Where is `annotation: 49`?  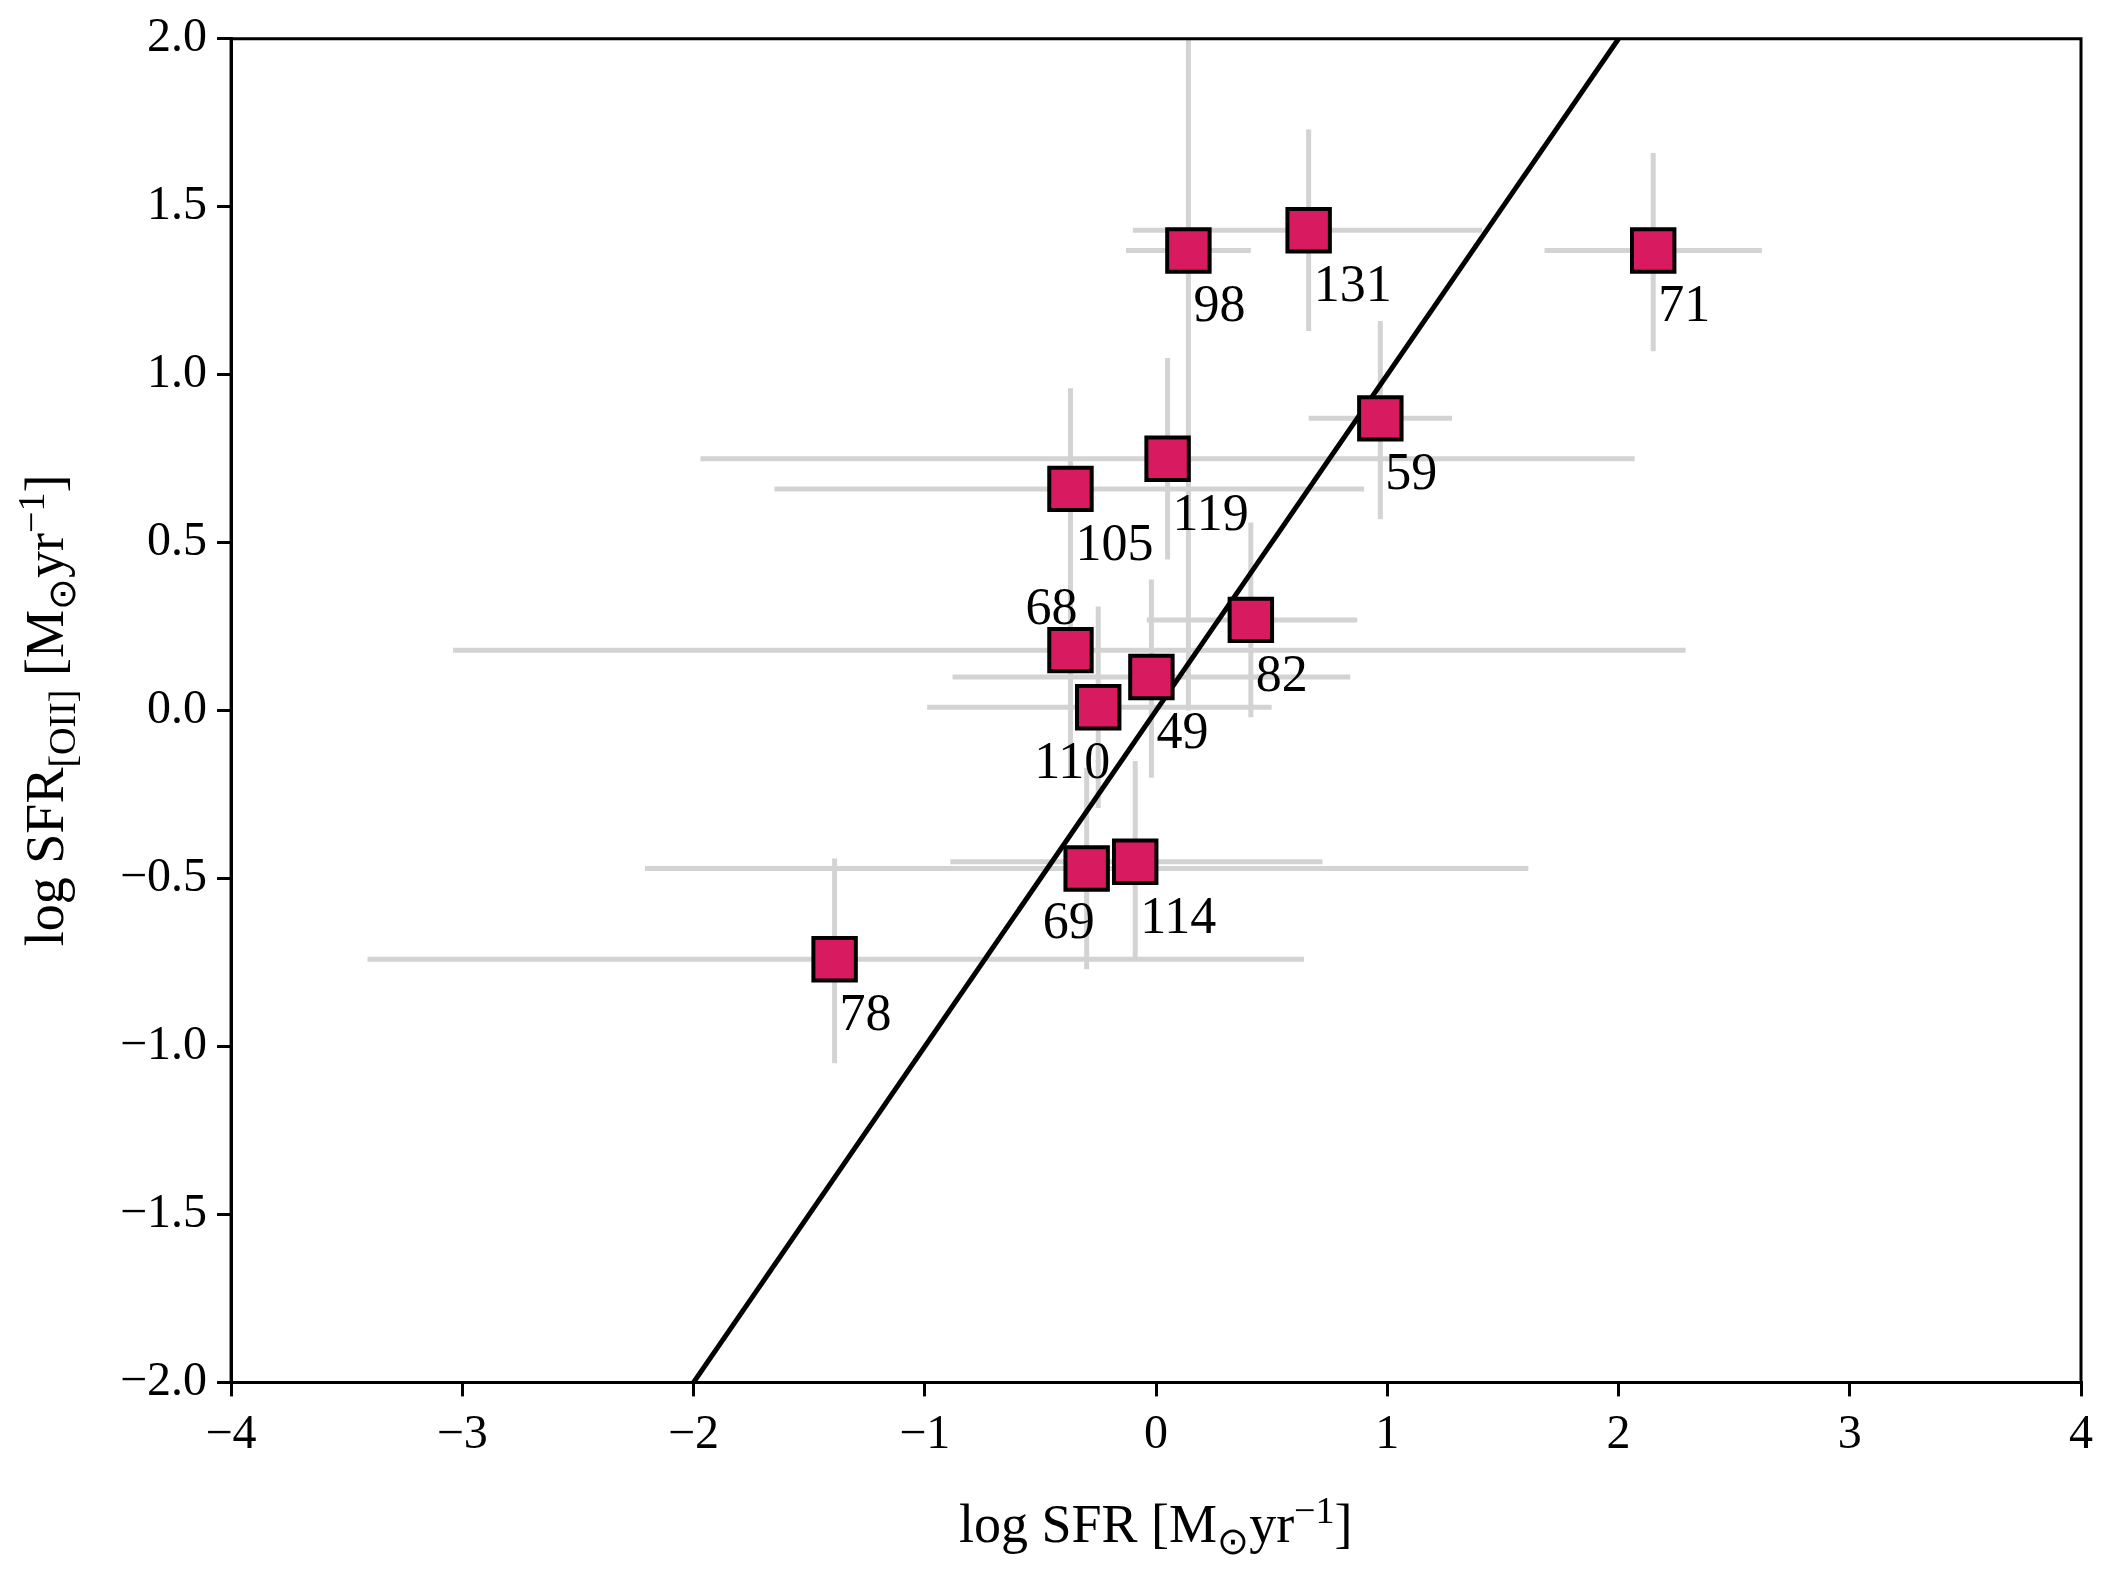
annotation: 49 is located at coordinates (1182, 731).